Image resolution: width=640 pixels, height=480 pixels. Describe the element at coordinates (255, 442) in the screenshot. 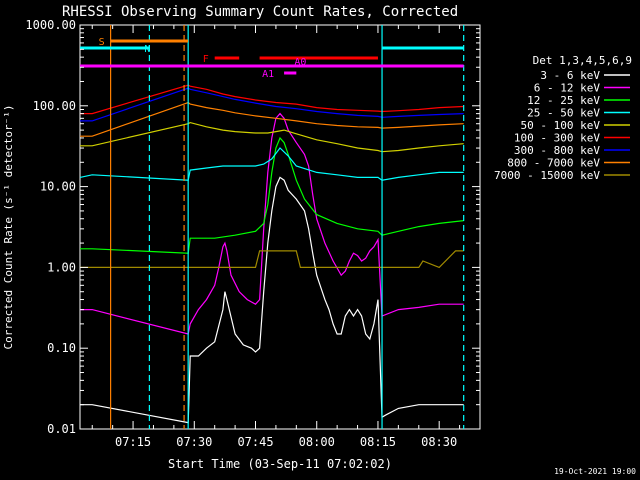

I see `x-tick-label: 07:45` at that location.